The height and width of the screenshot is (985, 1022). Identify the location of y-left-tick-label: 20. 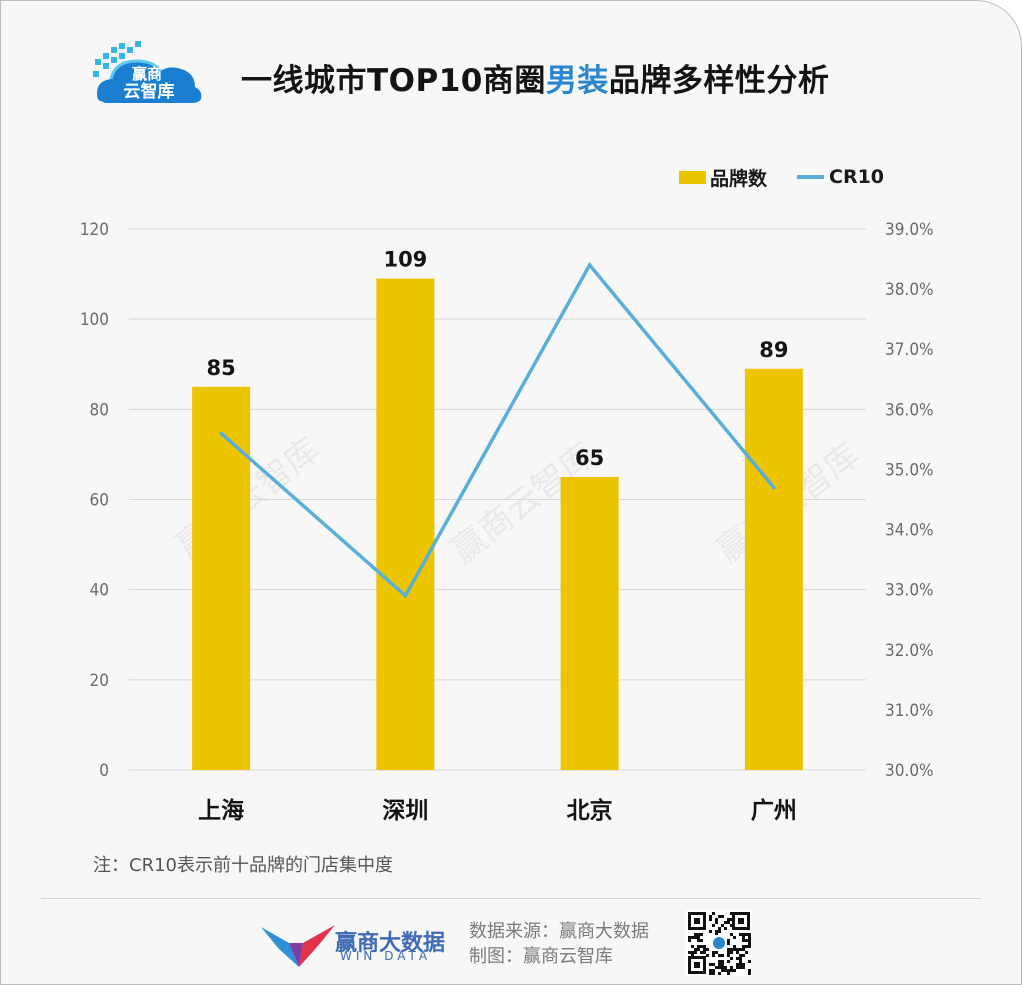
(99, 681).